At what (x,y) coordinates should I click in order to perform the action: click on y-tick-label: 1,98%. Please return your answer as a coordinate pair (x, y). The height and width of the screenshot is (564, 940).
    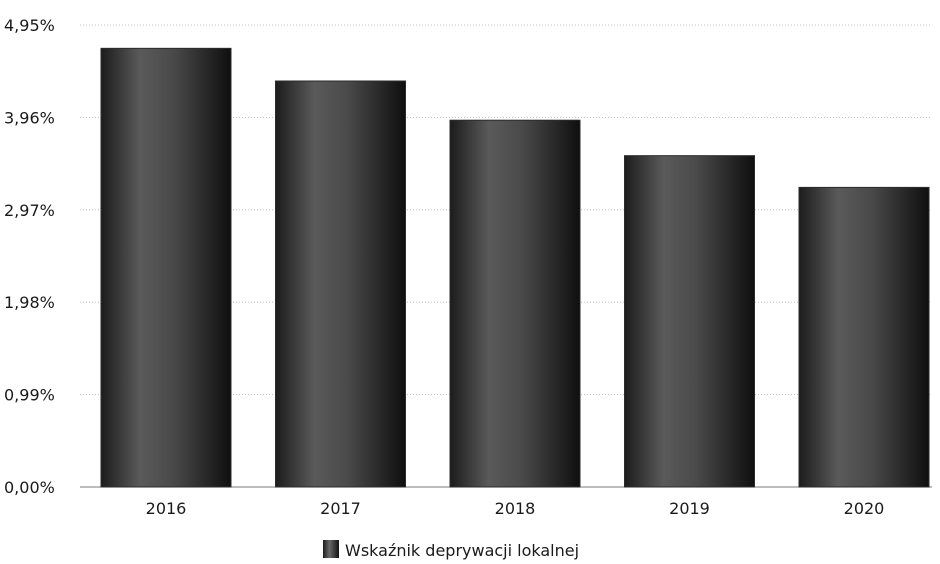
    Looking at the image, I should click on (29, 302).